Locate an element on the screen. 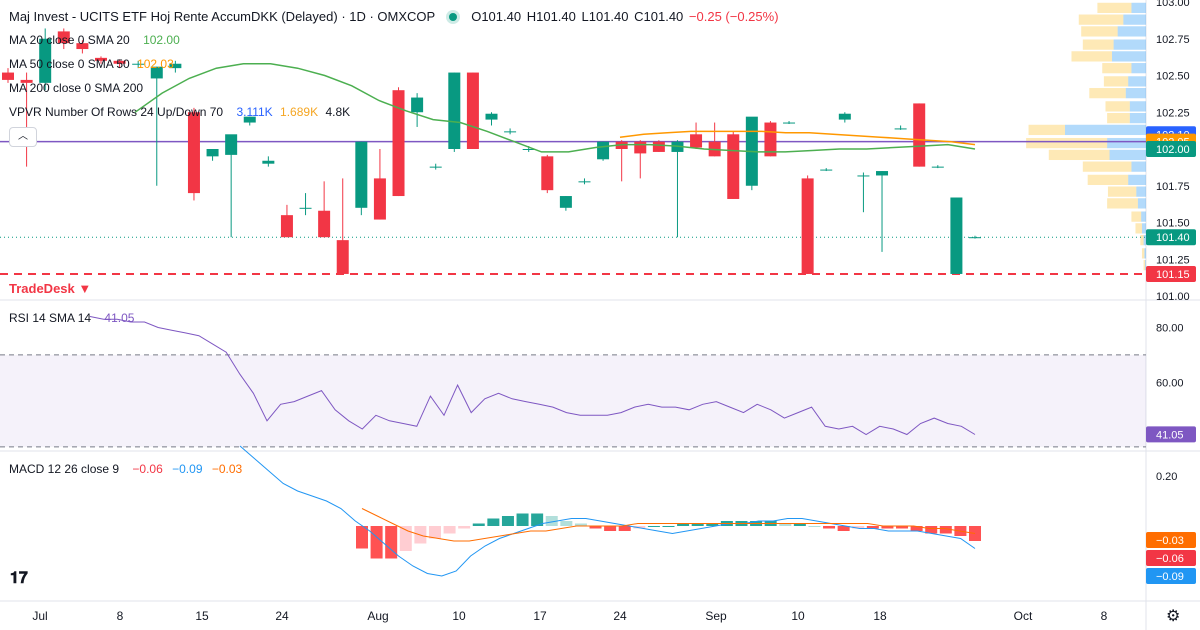 This screenshot has width=1200, height=630. ma20-legend: MA 20 close 0 SMA 20 102.00 is located at coordinates (94, 40).